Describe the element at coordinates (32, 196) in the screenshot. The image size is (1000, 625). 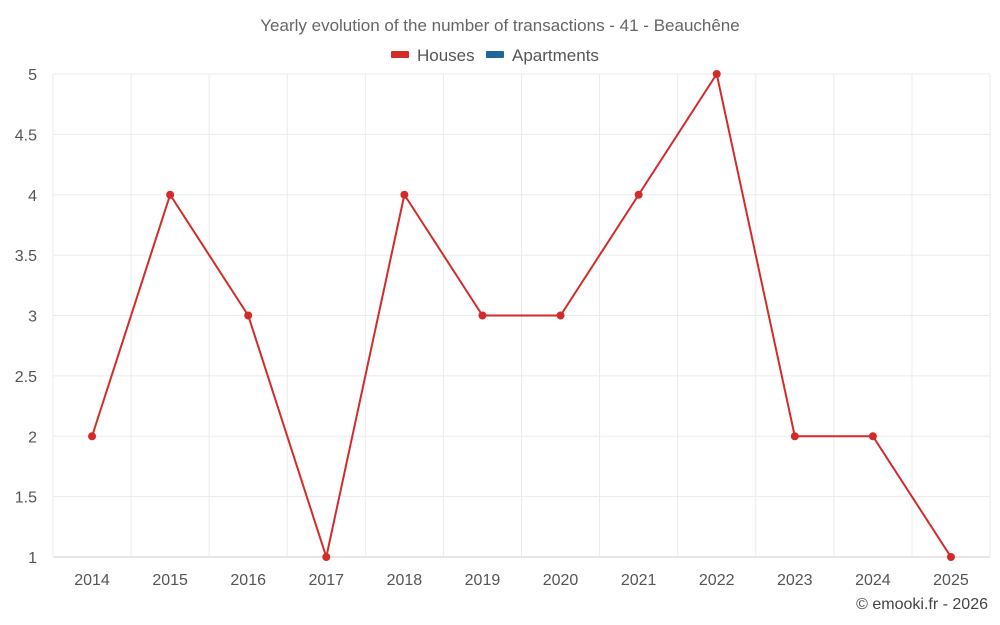
I see `y-tick-label: 4` at that location.